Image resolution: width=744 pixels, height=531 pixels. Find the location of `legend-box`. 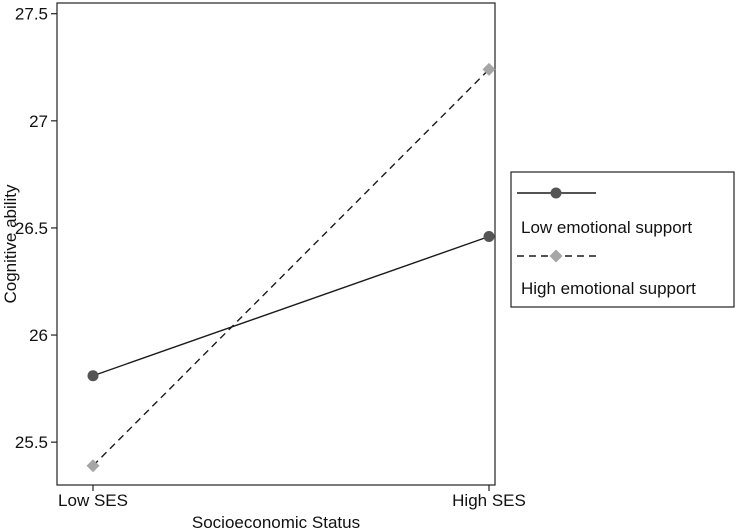

legend-box is located at coordinates (622, 239).